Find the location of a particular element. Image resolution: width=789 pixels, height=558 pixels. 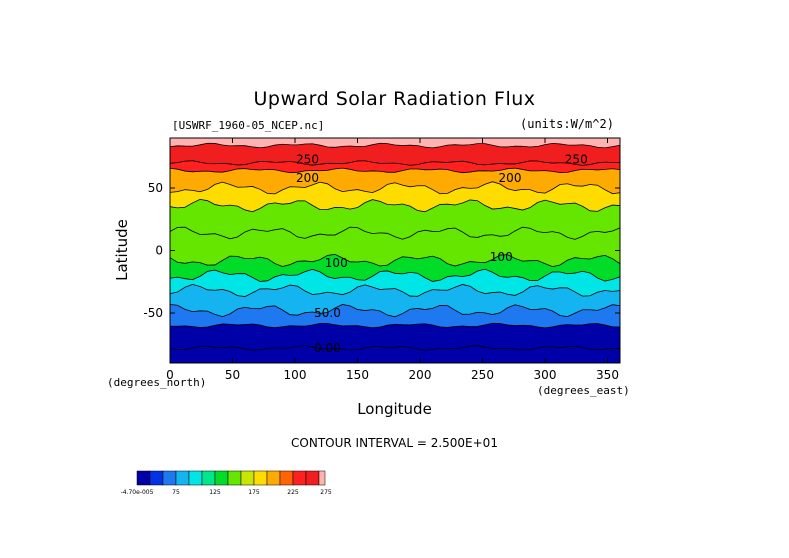

x-tick-label: 250 is located at coordinates (482, 375).